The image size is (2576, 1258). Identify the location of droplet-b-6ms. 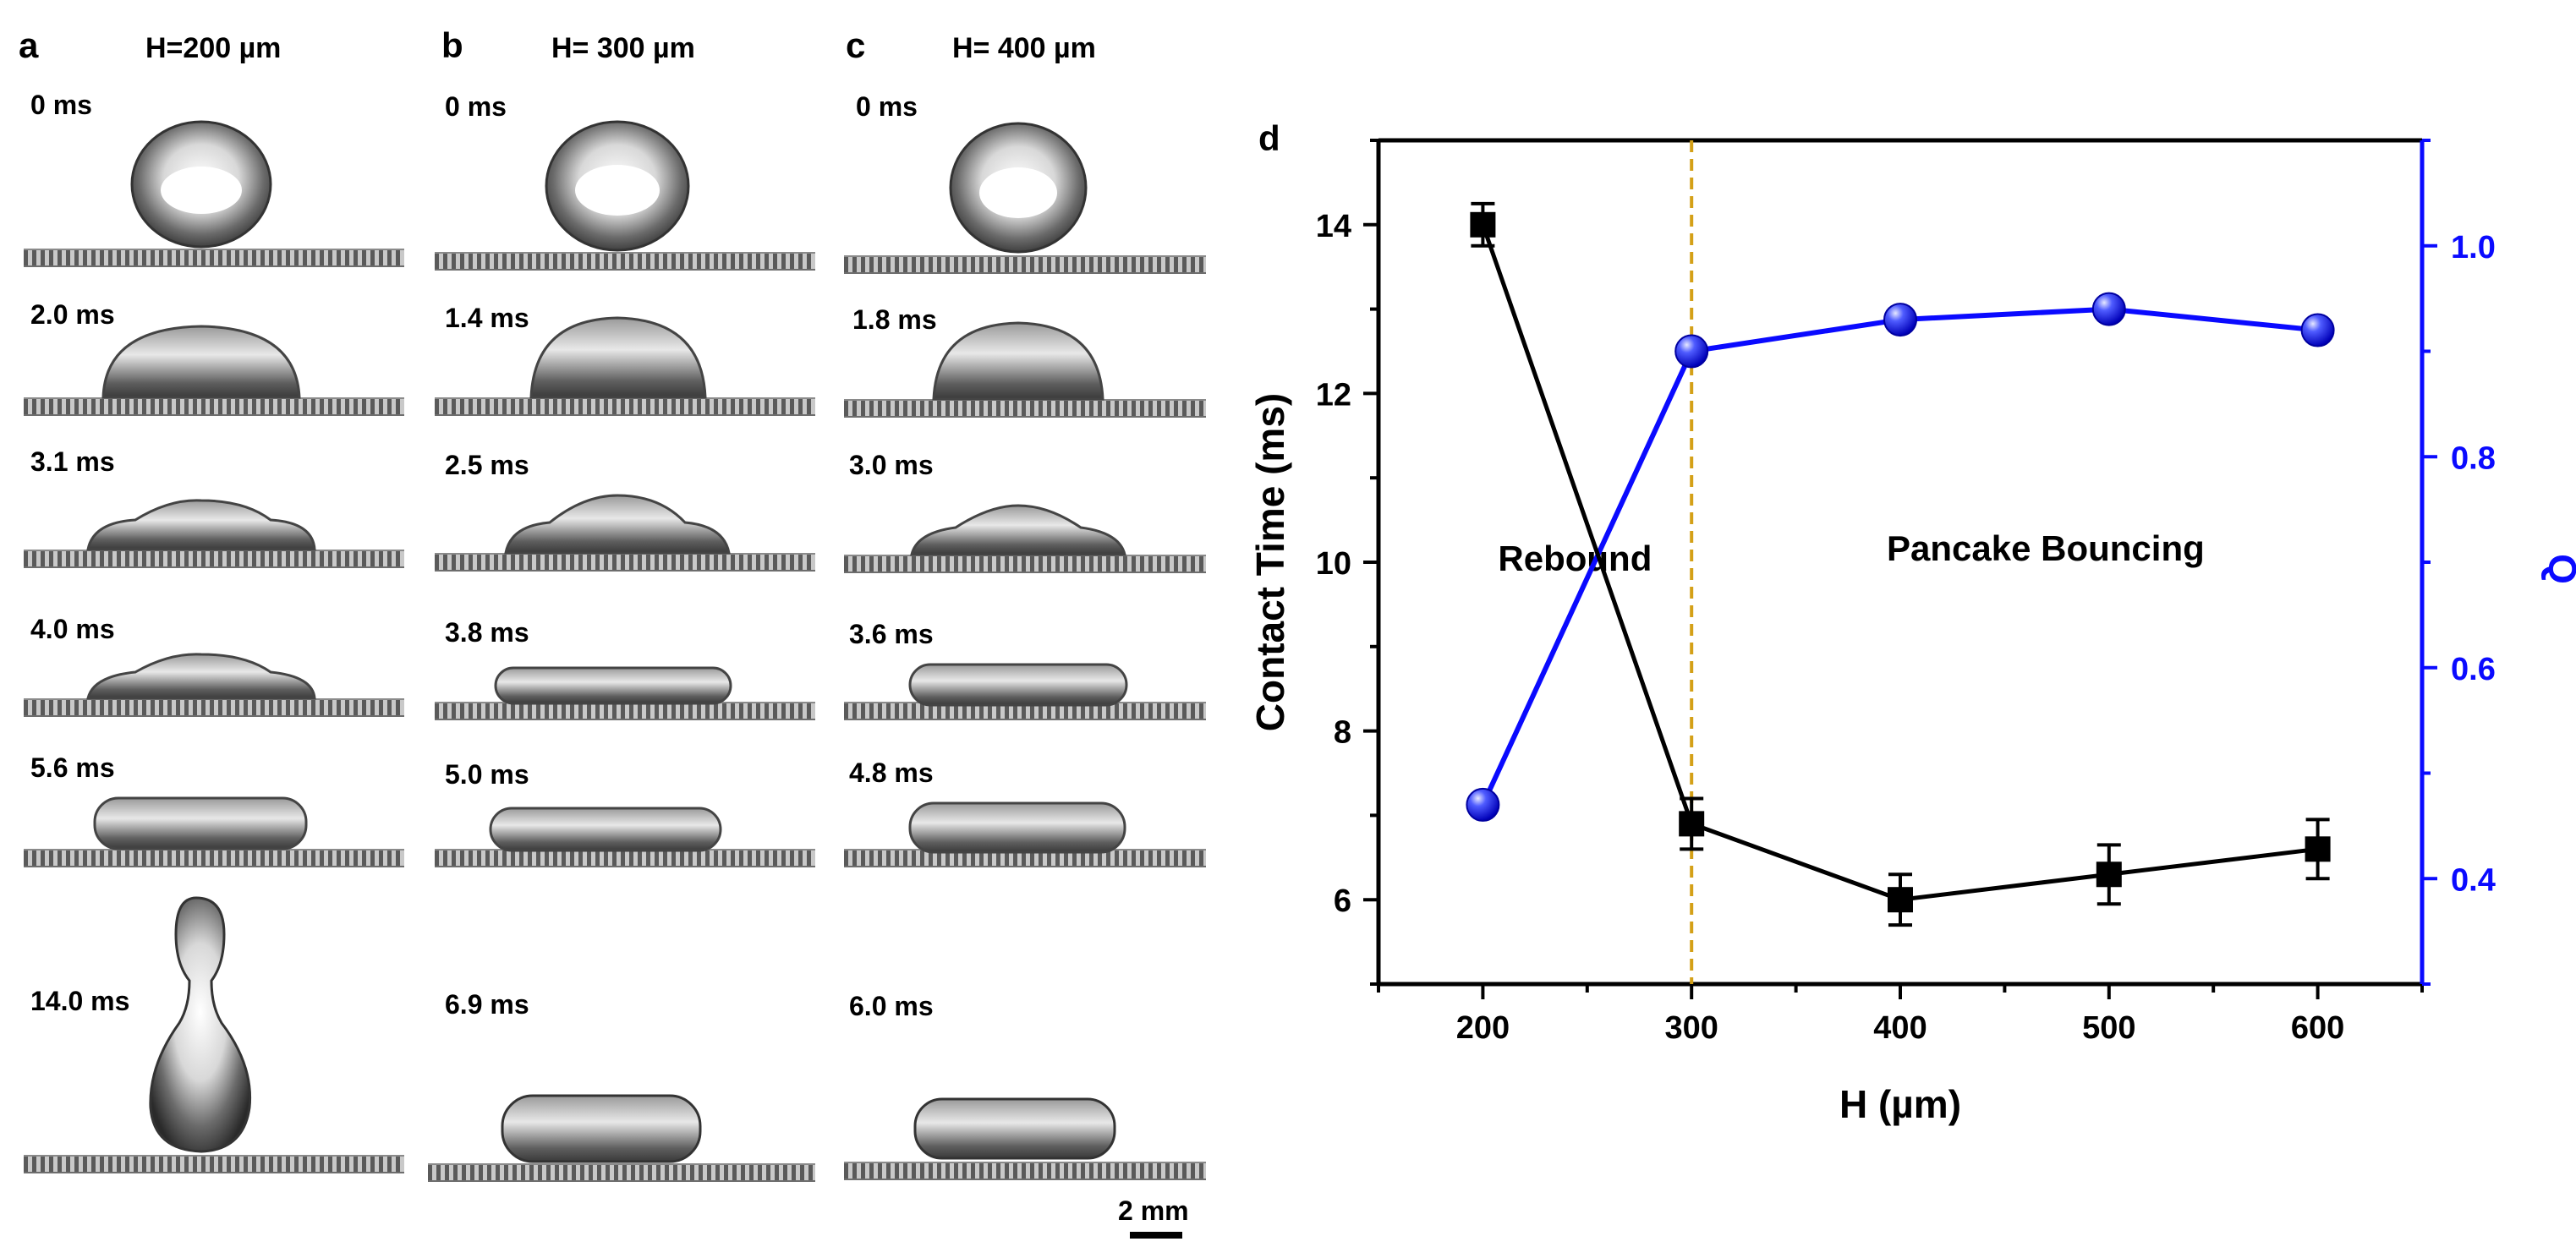
(601, 1129).